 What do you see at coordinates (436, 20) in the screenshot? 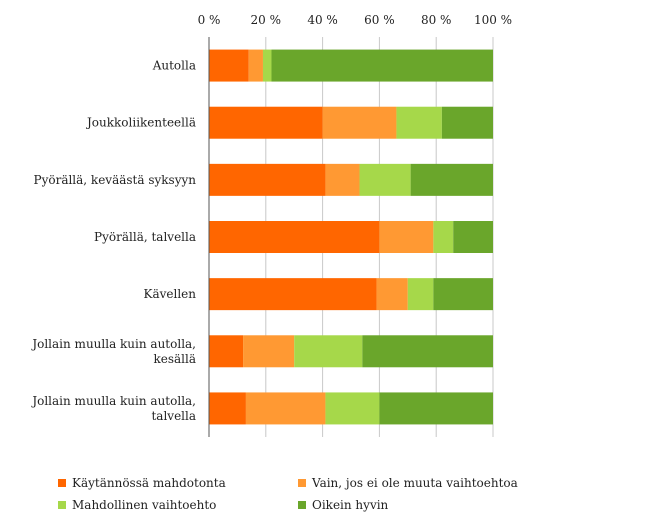
I see `x-tick-label: 80 %` at bounding box center [436, 20].